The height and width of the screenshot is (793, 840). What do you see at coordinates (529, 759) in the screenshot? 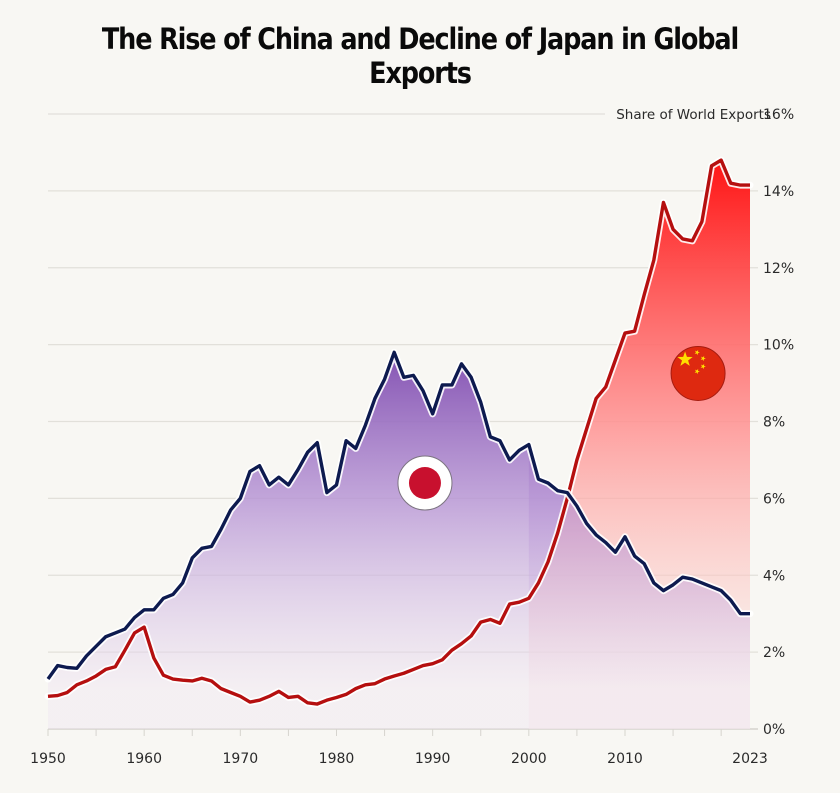
I see `x-tick-label: 2000` at bounding box center [529, 759].